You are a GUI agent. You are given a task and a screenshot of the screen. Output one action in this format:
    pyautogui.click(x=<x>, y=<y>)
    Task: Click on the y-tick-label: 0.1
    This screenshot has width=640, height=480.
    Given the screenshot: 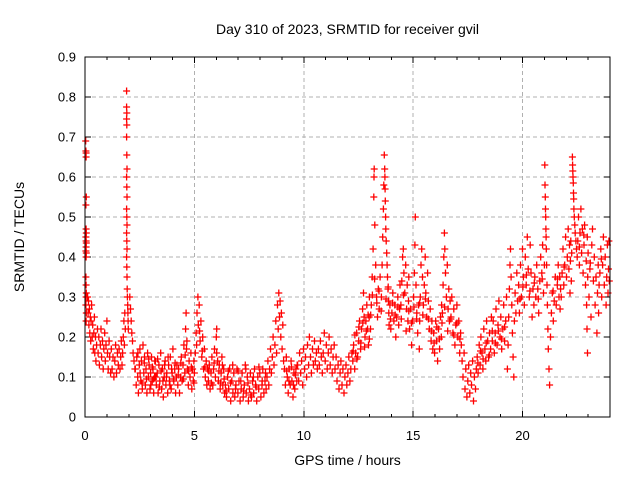 What is the action you would take?
    pyautogui.click(x=67, y=377)
    